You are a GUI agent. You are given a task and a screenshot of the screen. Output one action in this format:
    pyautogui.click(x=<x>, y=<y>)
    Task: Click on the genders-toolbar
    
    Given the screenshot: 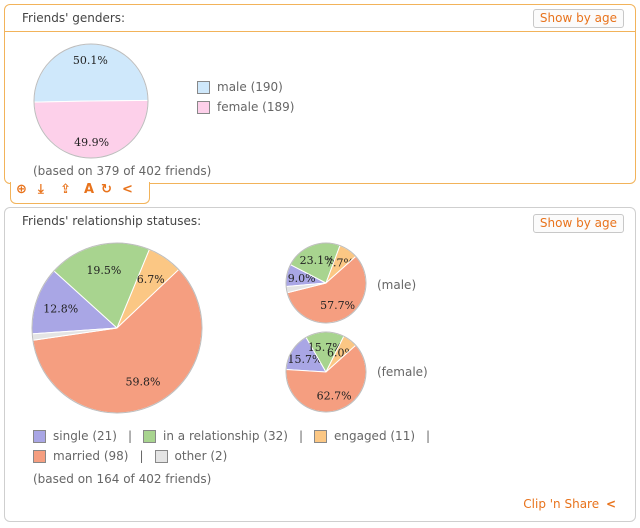 What is the action you would take?
    pyautogui.click(x=80, y=193)
    